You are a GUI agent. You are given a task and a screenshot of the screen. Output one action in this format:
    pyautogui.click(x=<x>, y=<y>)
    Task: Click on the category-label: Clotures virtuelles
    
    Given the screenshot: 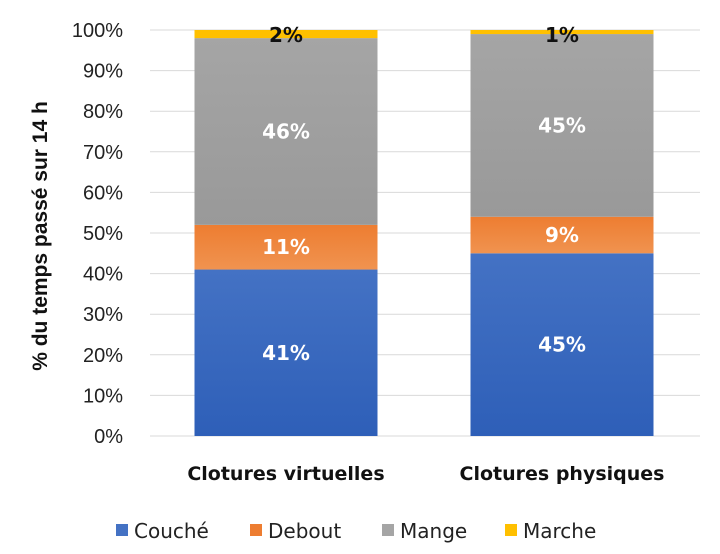 What is the action you would take?
    pyautogui.click(x=285, y=474)
    